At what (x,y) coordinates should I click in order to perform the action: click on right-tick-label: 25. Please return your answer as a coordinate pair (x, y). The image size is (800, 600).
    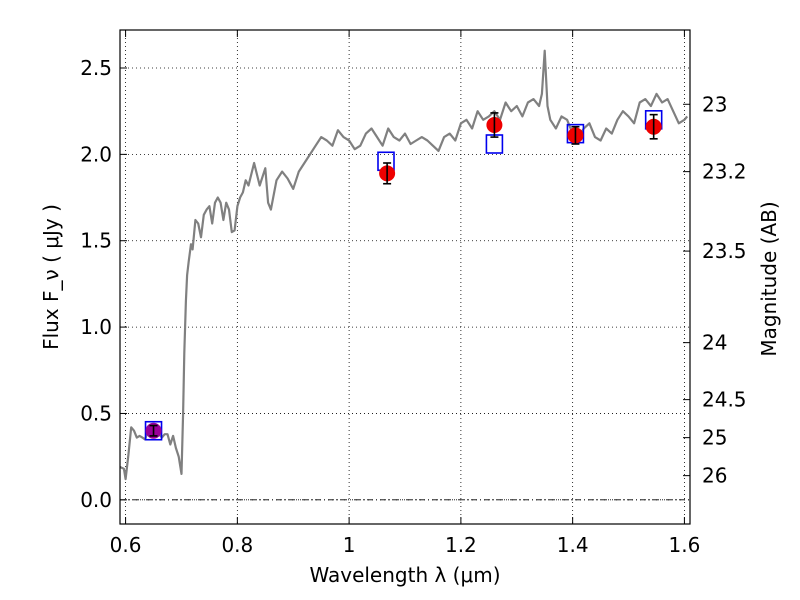
    Looking at the image, I should click on (714, 438).